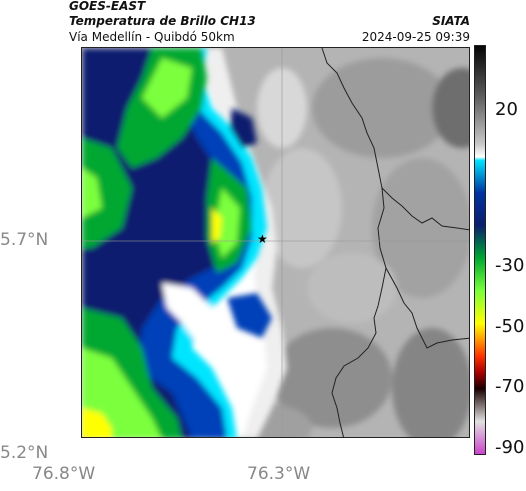 The width and height of the screenshot is (526, 491). Describe the element at coordinates (107, 6) in the screenshot. I see `satellite-label: GOES-EAST` at that location.